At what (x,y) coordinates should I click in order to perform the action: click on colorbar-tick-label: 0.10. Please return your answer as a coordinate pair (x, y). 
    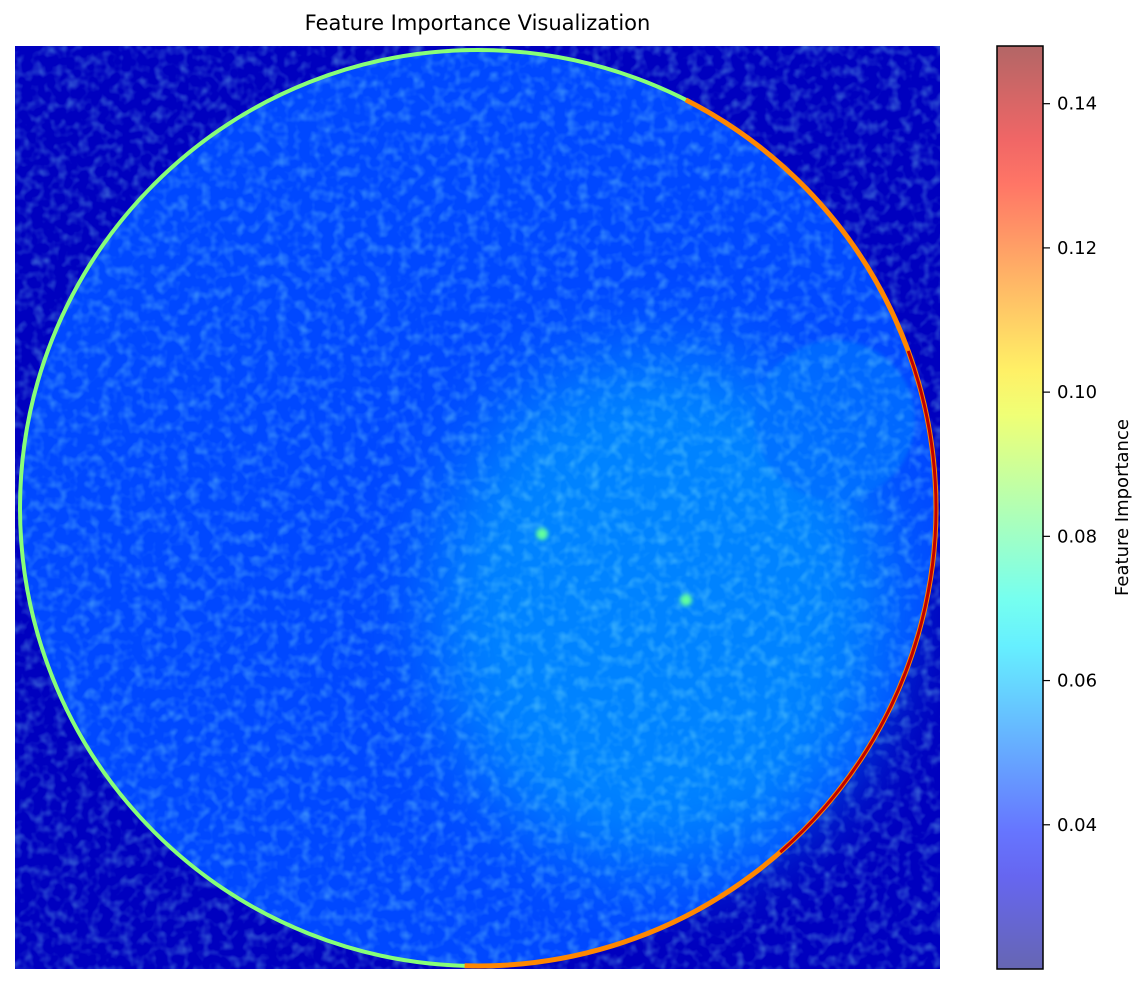
    Looking at the image, I should click on (1077, 392).